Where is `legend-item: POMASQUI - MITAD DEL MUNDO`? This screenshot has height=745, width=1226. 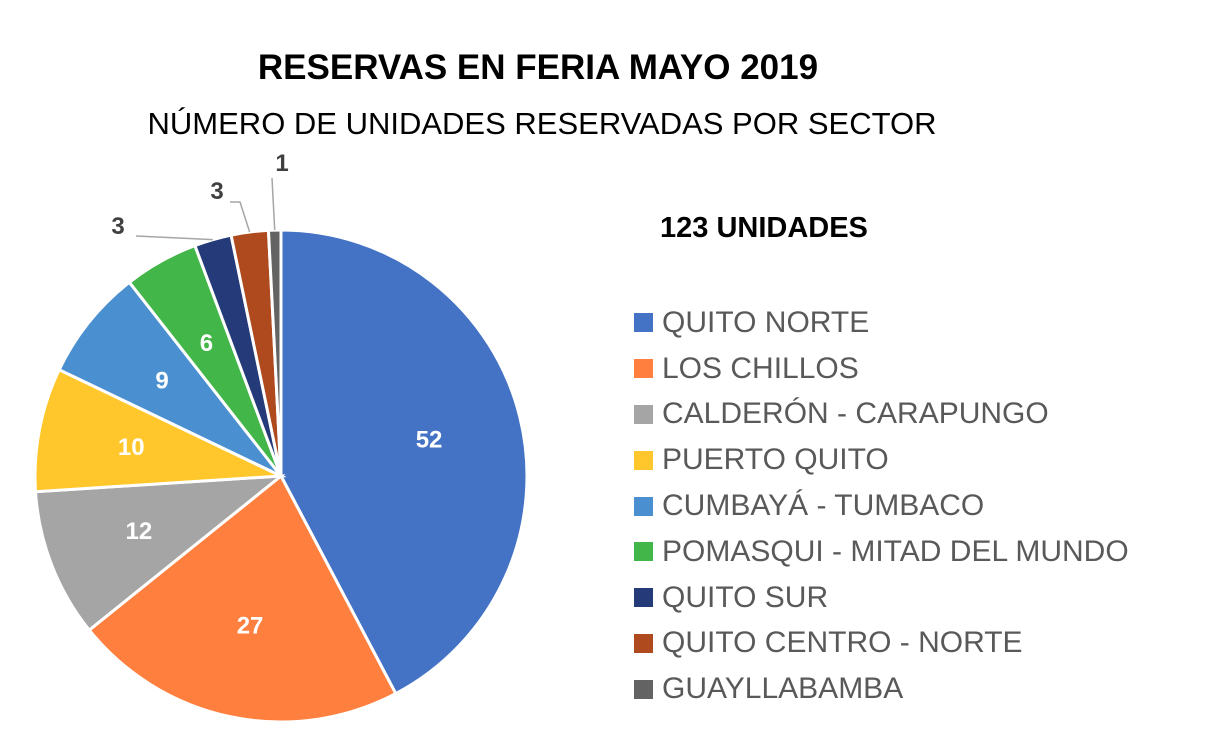 legend-item: POMASQUI - MITAD DEL MUNDO is located at coordinates (881, 552).